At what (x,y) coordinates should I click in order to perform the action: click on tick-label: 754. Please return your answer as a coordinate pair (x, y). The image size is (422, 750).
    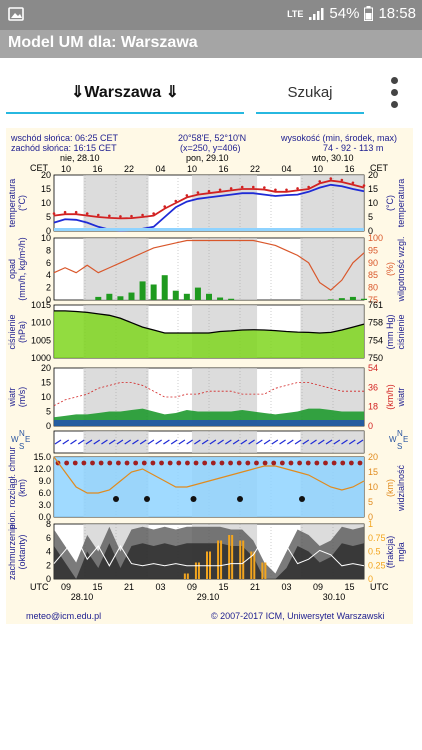
    Looking at the image, I should click on (375, 340).